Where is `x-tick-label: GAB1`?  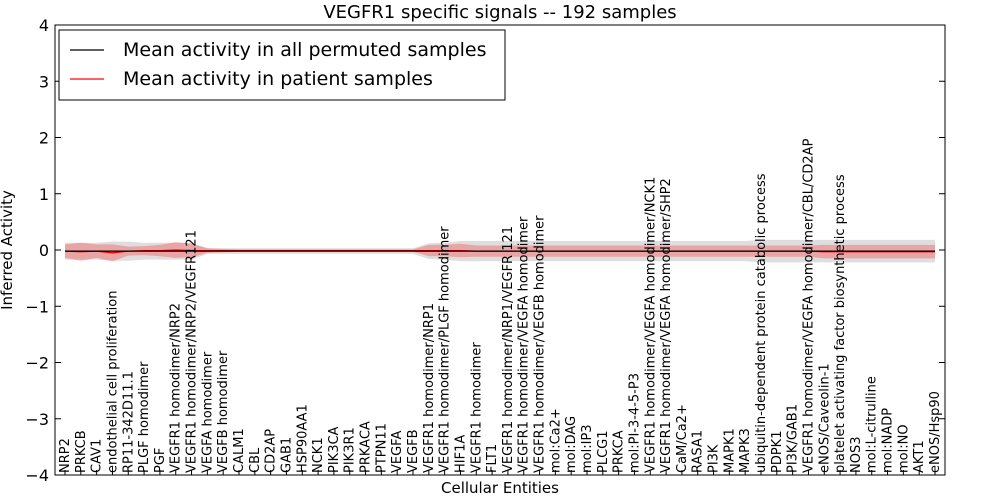
x-tick-label: GAB1 is located at coordinates (286, 455).